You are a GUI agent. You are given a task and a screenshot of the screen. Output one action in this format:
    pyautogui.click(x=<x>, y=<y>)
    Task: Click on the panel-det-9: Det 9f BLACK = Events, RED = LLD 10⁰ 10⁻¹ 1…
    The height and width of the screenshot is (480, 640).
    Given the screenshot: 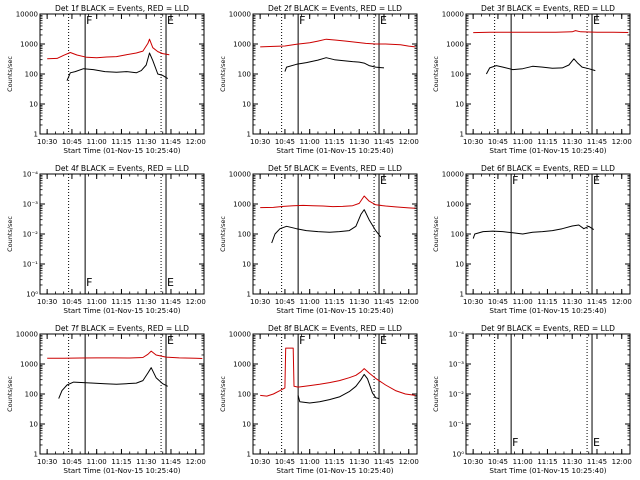 What is the action you would take?
    pyautogui.click(x=532, y=399)
    